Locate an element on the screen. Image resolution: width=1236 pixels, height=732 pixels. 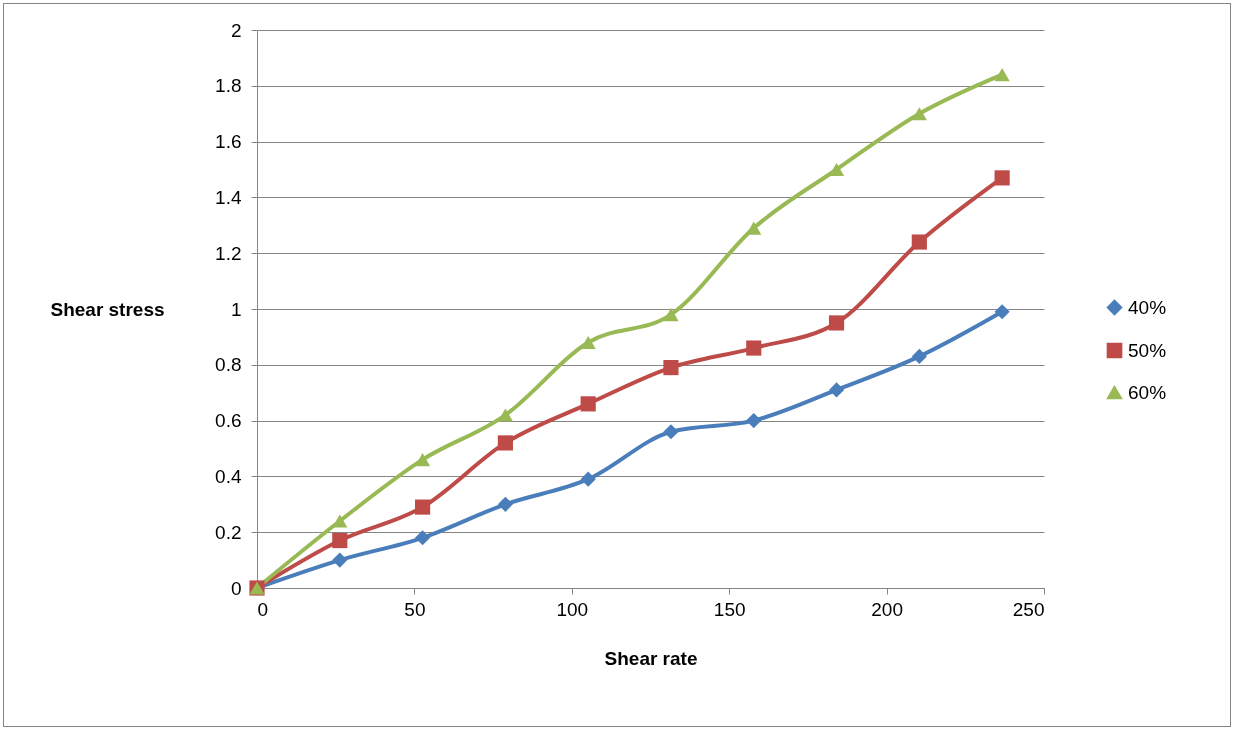
x-tick-label: 150 is located at coordinates (729, 609).